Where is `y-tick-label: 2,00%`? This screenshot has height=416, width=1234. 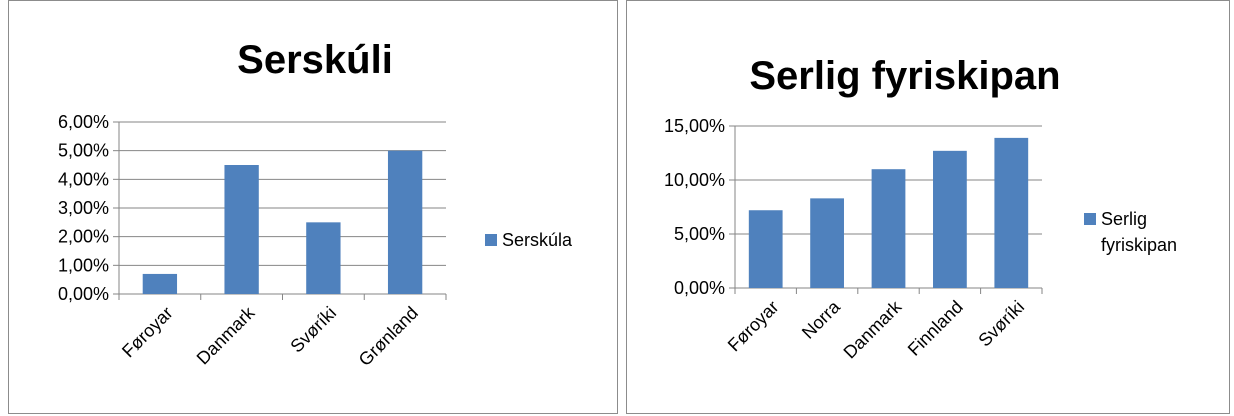
y-tick-label: 2,00% is located at coordinates (83, 237).